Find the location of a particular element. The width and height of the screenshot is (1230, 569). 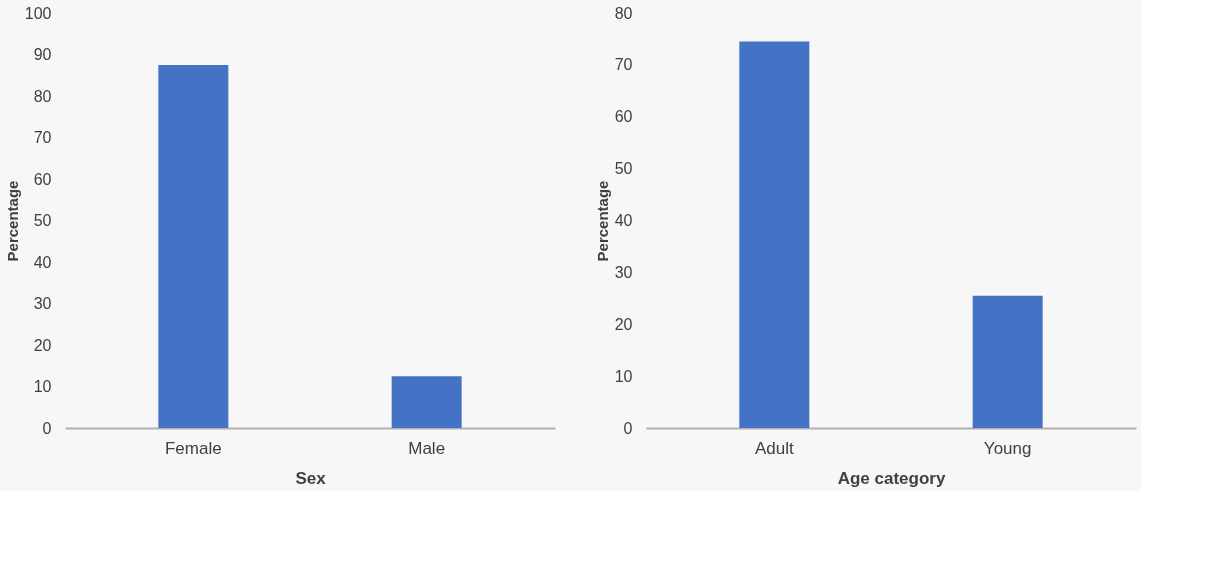

y-tick-label: 100 is located at coordinates (38, 13).